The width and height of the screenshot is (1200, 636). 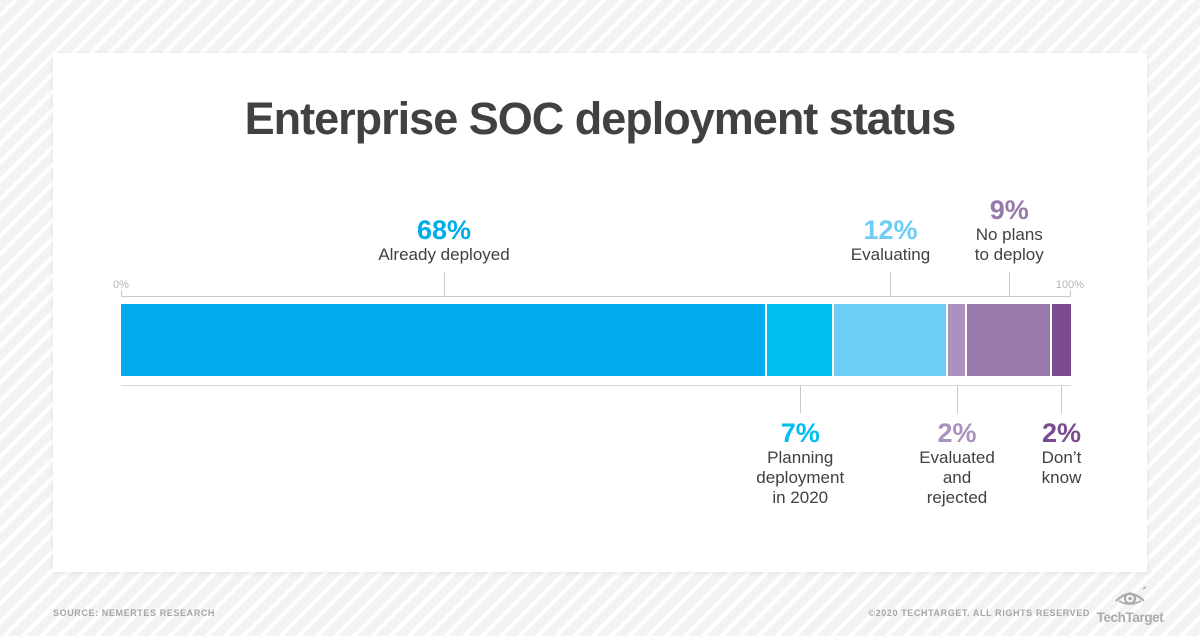 What do you see at coordinates (1009, 234) in the screenshot?
I see `segment-category-line: No plans` at bounding box center [1009, 234].